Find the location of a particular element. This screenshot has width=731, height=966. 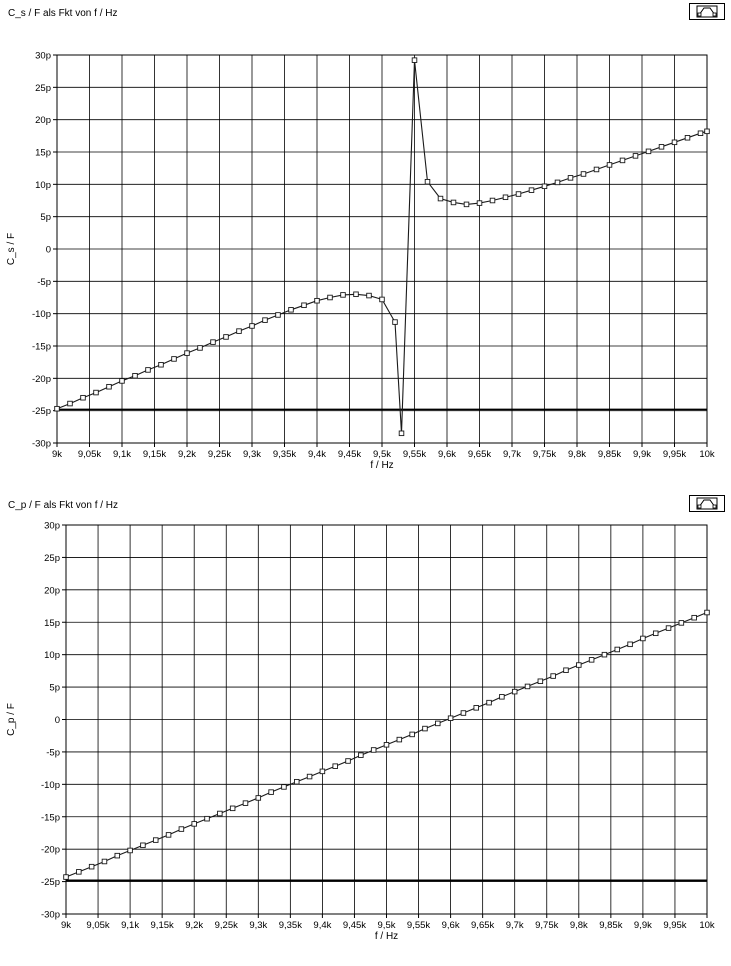

x-tick-label: 9,2k is located at coordinates (194, 925).